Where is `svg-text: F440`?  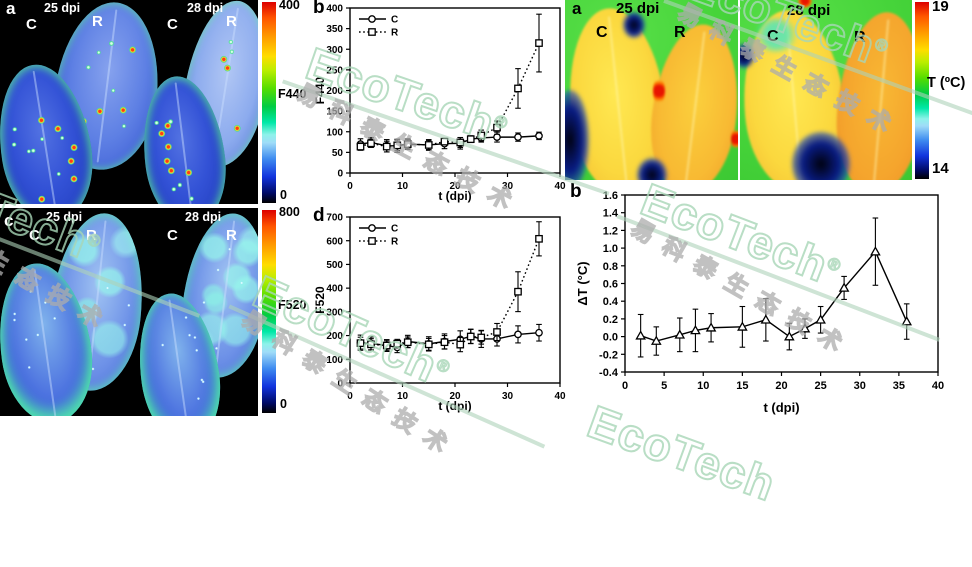 svg-text: F440 is located at coordinates (320, 91).